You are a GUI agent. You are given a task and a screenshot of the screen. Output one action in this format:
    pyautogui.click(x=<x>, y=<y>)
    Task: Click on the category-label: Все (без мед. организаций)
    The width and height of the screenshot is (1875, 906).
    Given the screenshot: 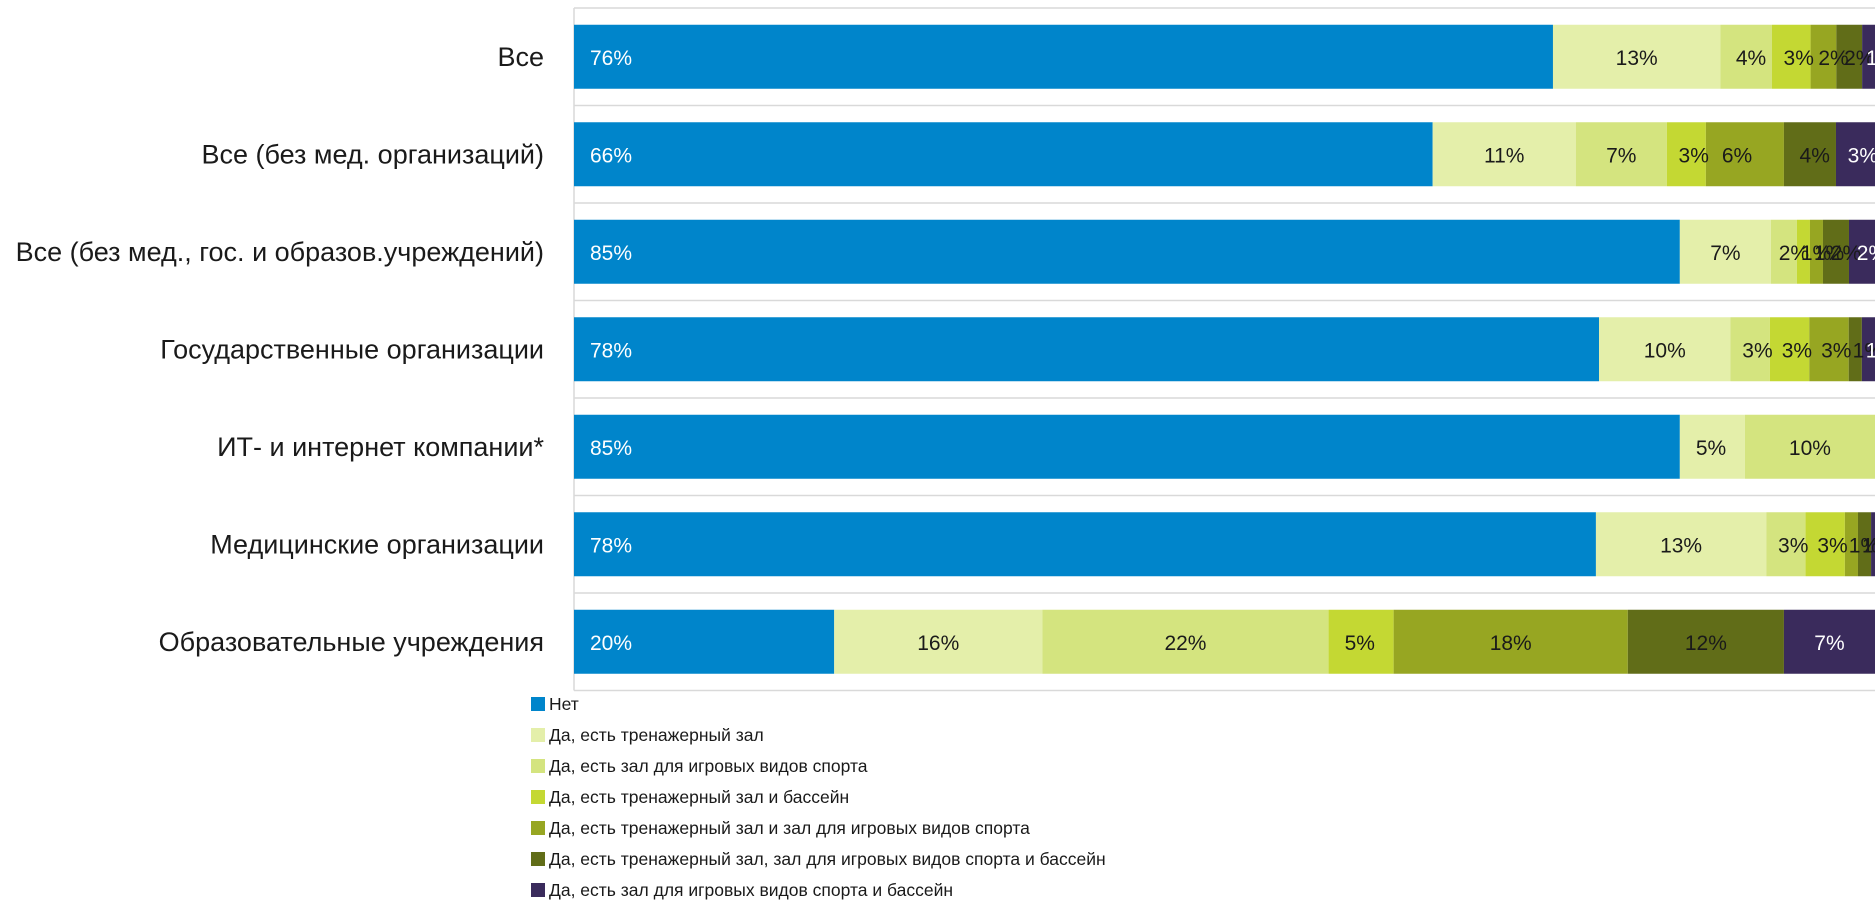 What is the action you would take?
    pyautogui.click(x=372, y=154)
    